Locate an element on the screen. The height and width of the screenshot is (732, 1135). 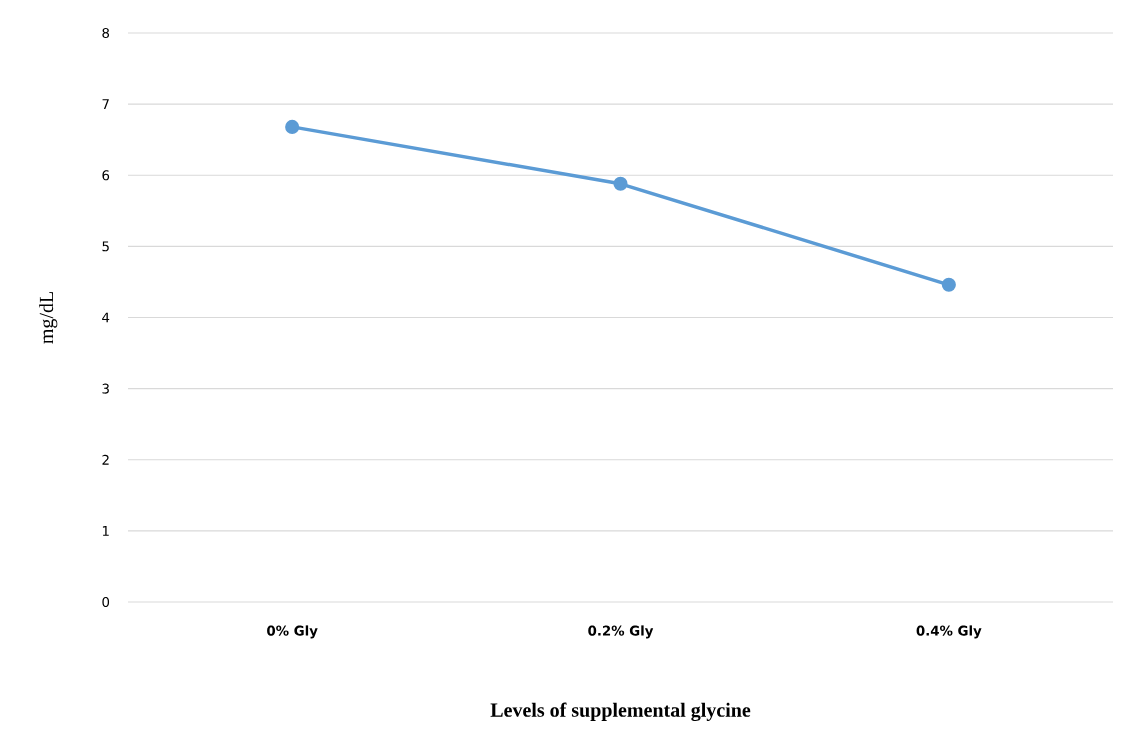
y-tick-label: 7 is located at coordinates (105, 104).